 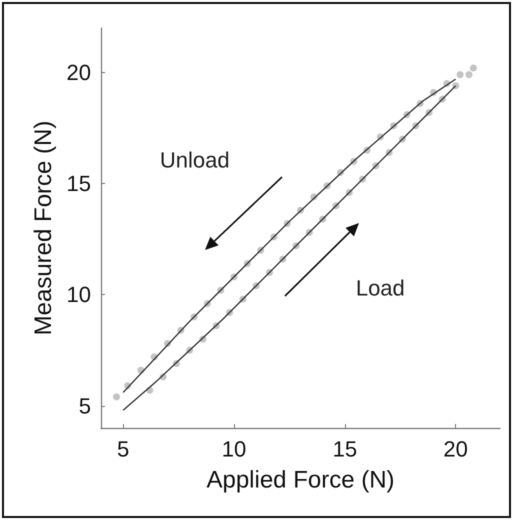 What do you see at coordinates (78, 295) in the screenshot?
I see `y-tick-label: 10` at bounding box center [78, 295].